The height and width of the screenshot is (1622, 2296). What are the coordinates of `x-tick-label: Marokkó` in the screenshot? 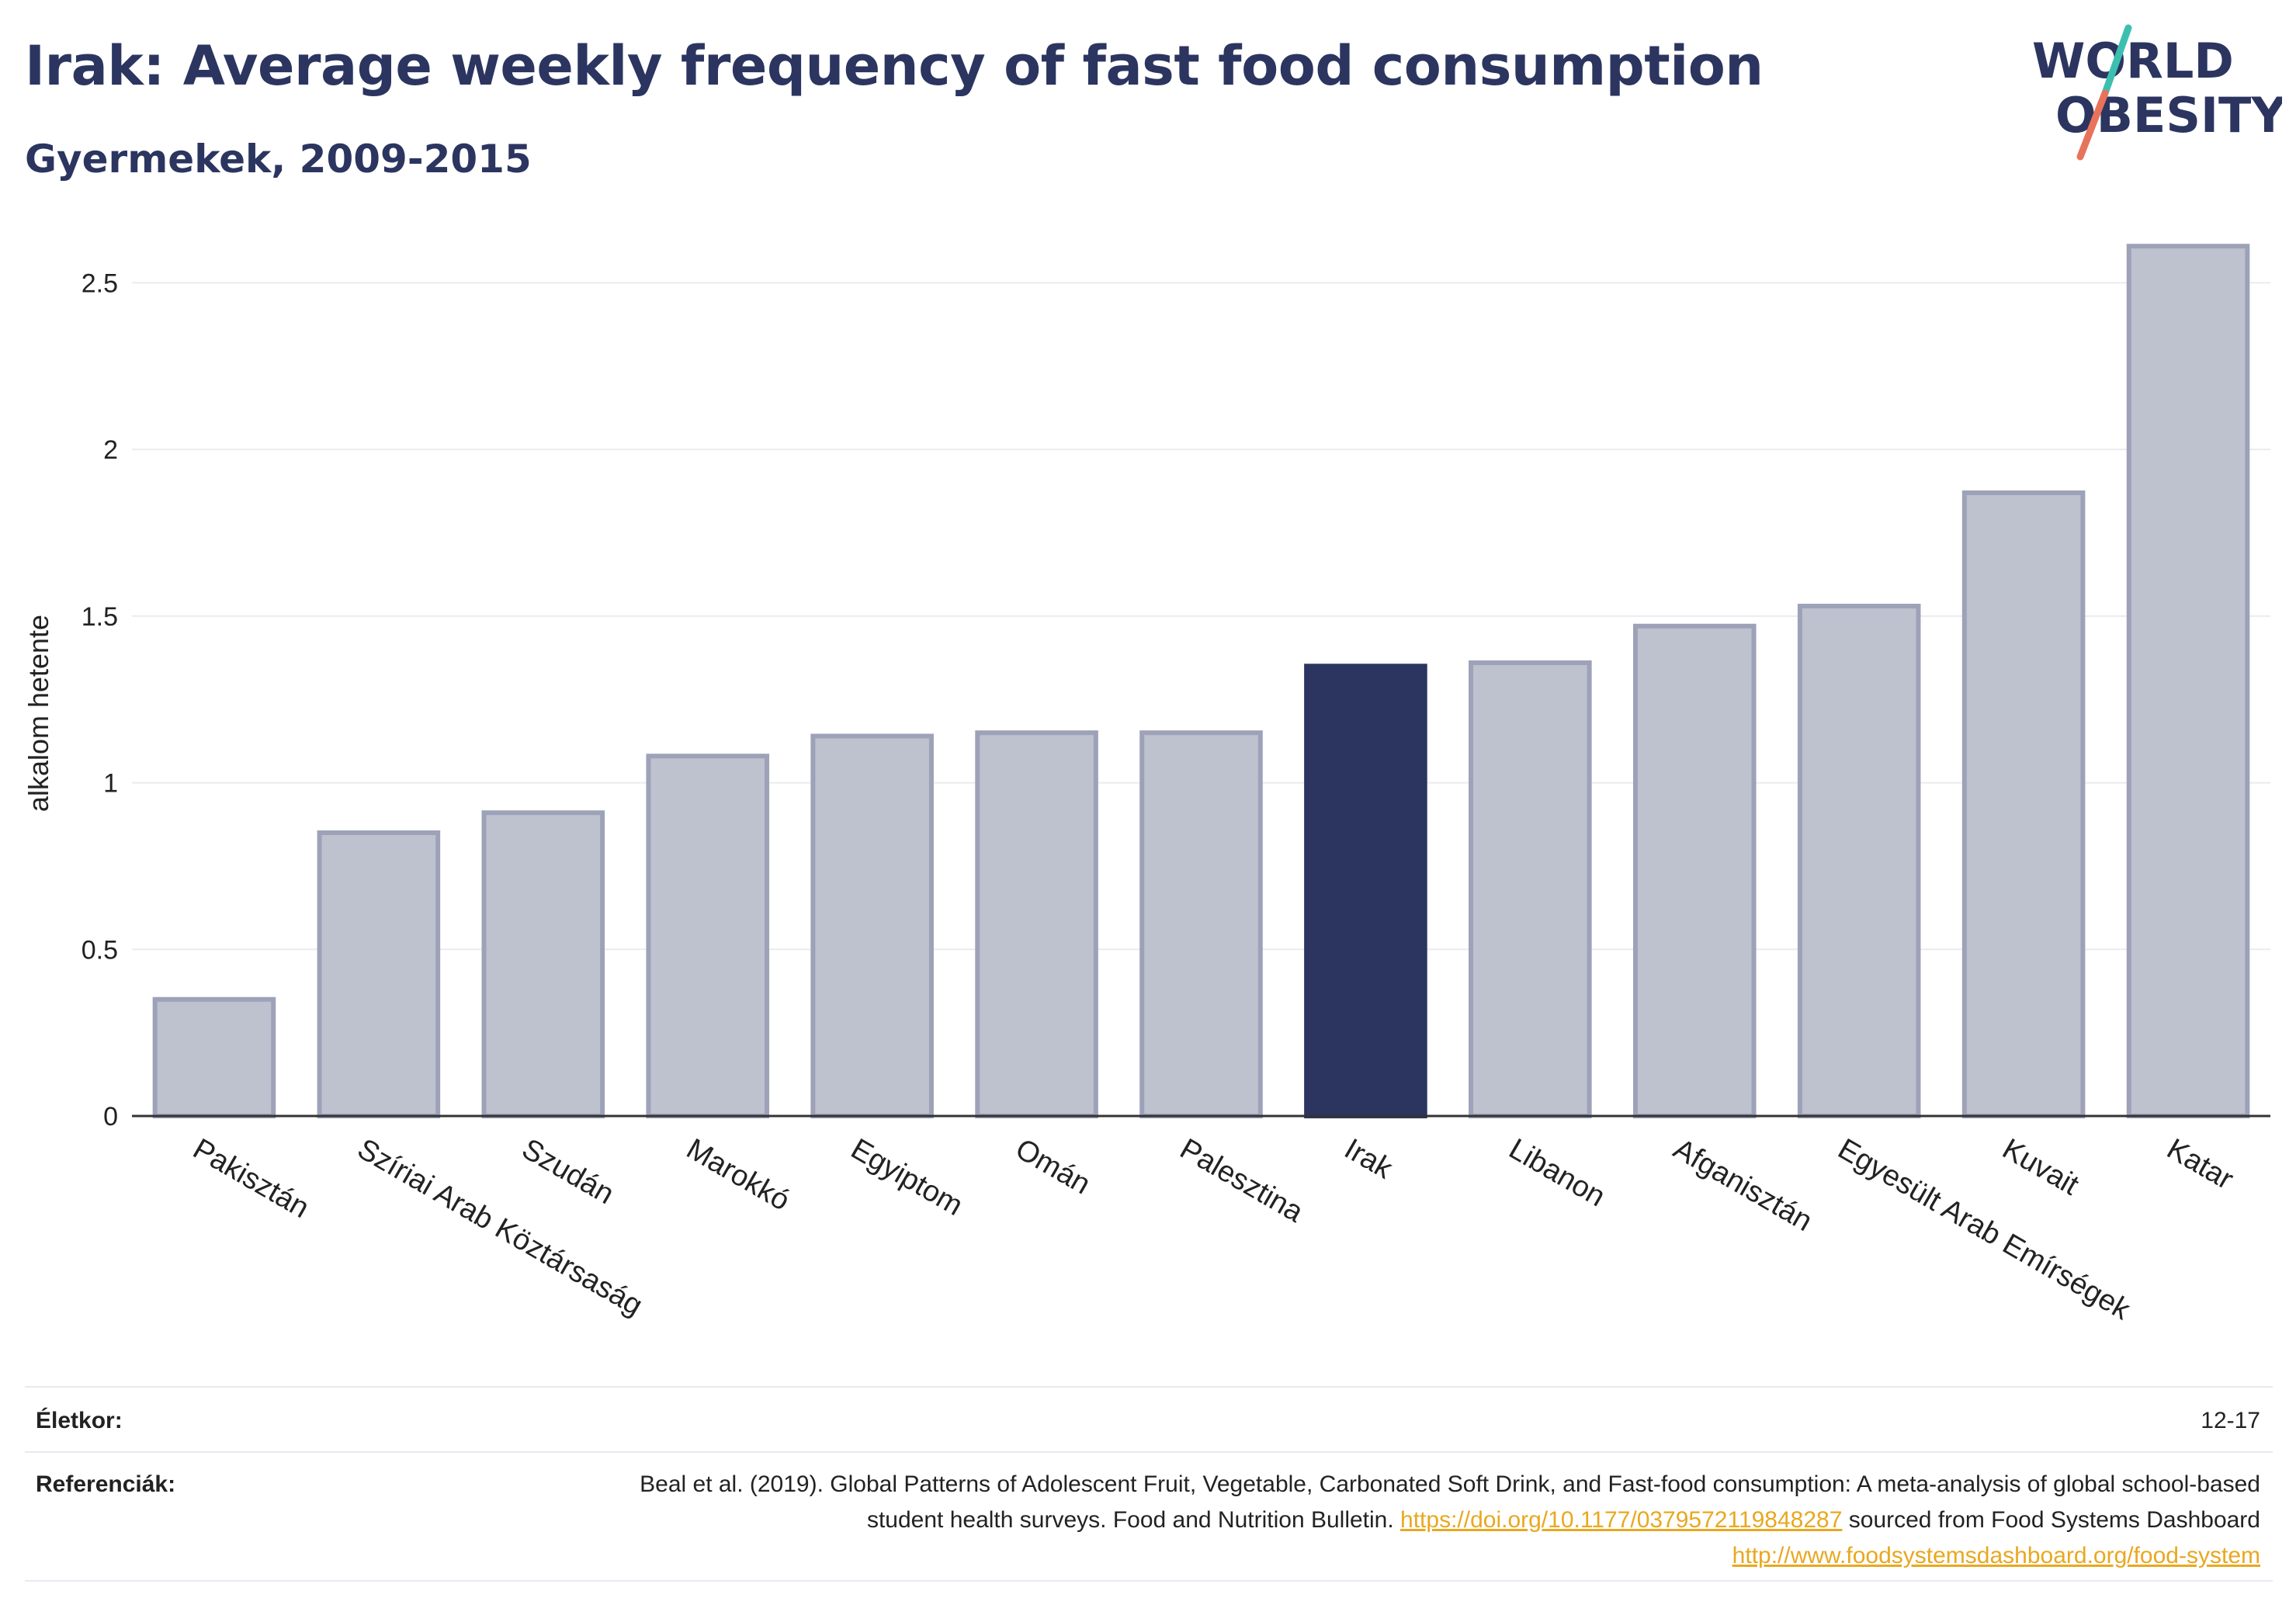 It's located at (738, 1174).